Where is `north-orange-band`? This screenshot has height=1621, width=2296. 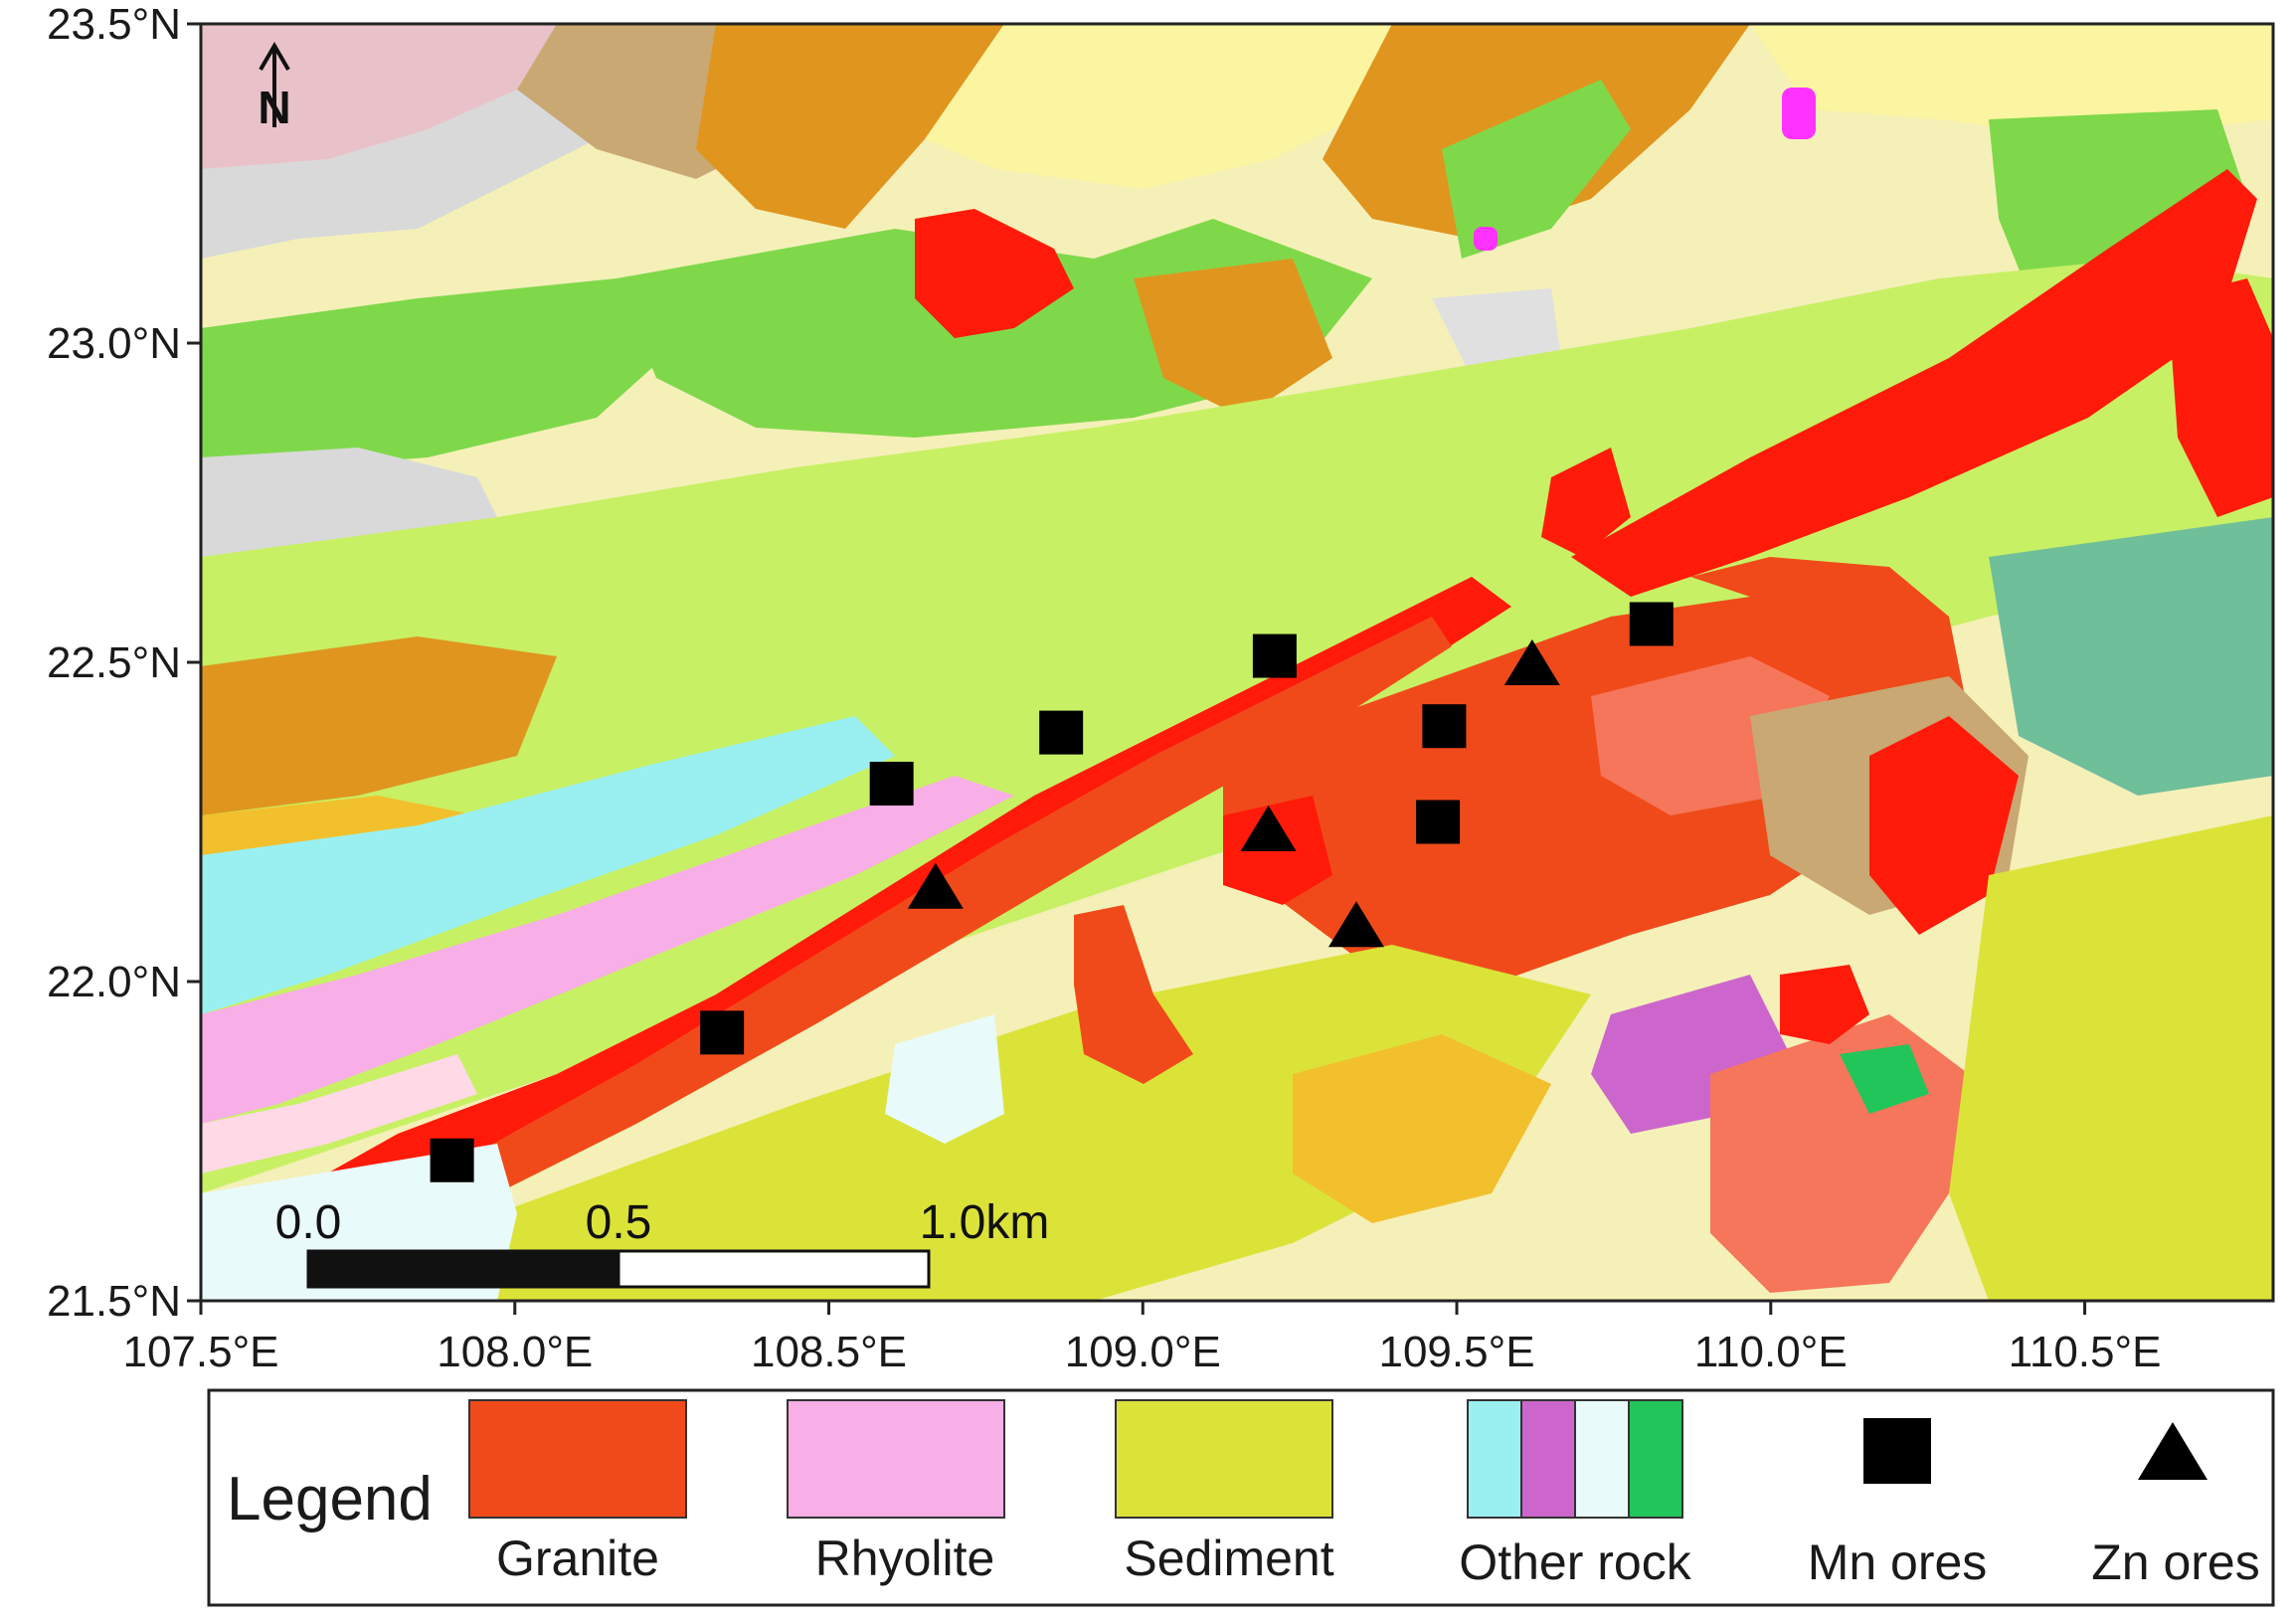 north-orange-band is located at coordinates (850, 126).